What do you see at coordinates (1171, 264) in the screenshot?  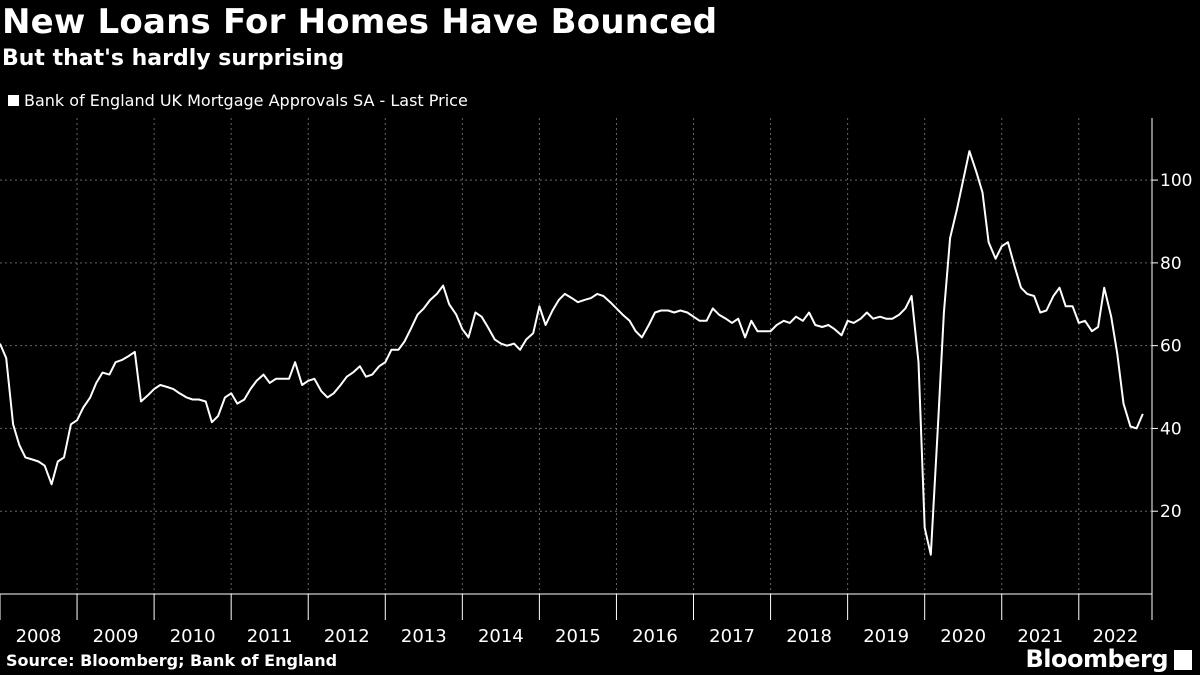 I see `y-tick-label: 80` at bounding box center [1171, 264].